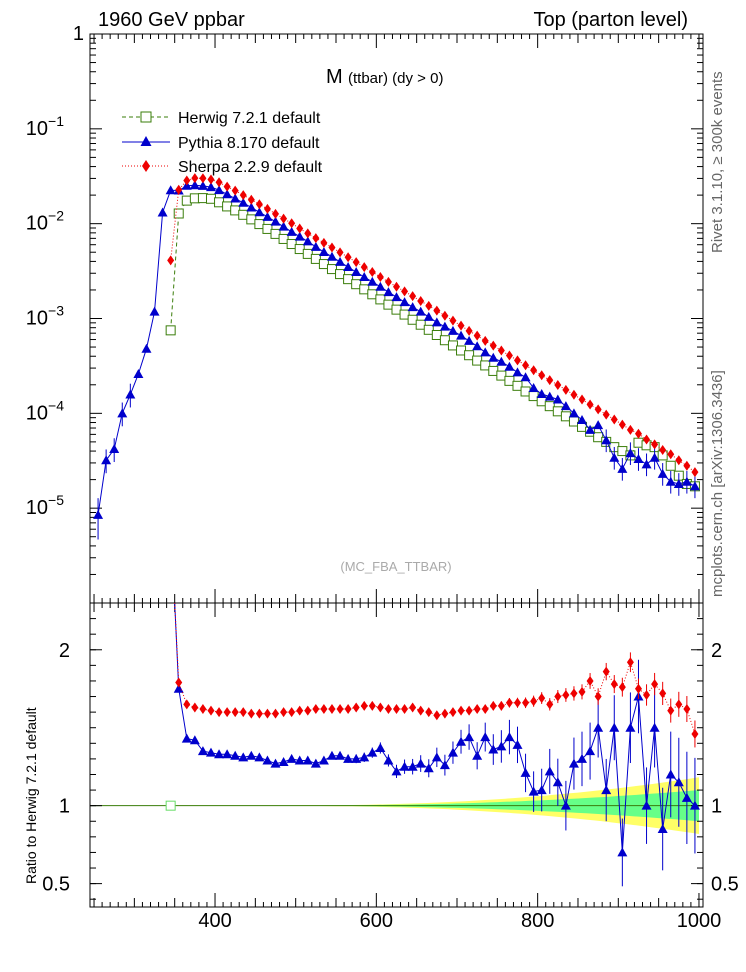 This screenshot has height=972, width=746. What do you see at coordinates (56, 311) in the screenshot?
I see `main-y-tick-exp: −3` at bounding box center [56, 311].